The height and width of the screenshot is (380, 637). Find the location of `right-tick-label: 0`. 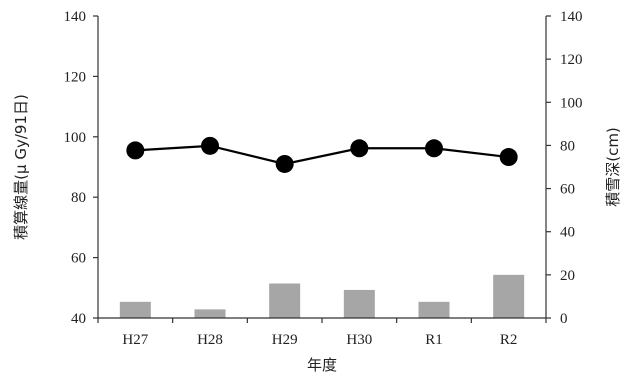

right-tick-label: 0 is located at coordinates (564, 319).